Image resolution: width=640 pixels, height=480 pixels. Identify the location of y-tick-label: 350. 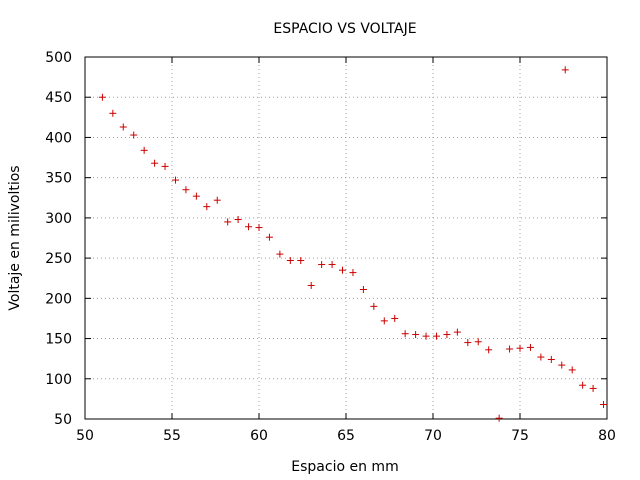
(58, 179).